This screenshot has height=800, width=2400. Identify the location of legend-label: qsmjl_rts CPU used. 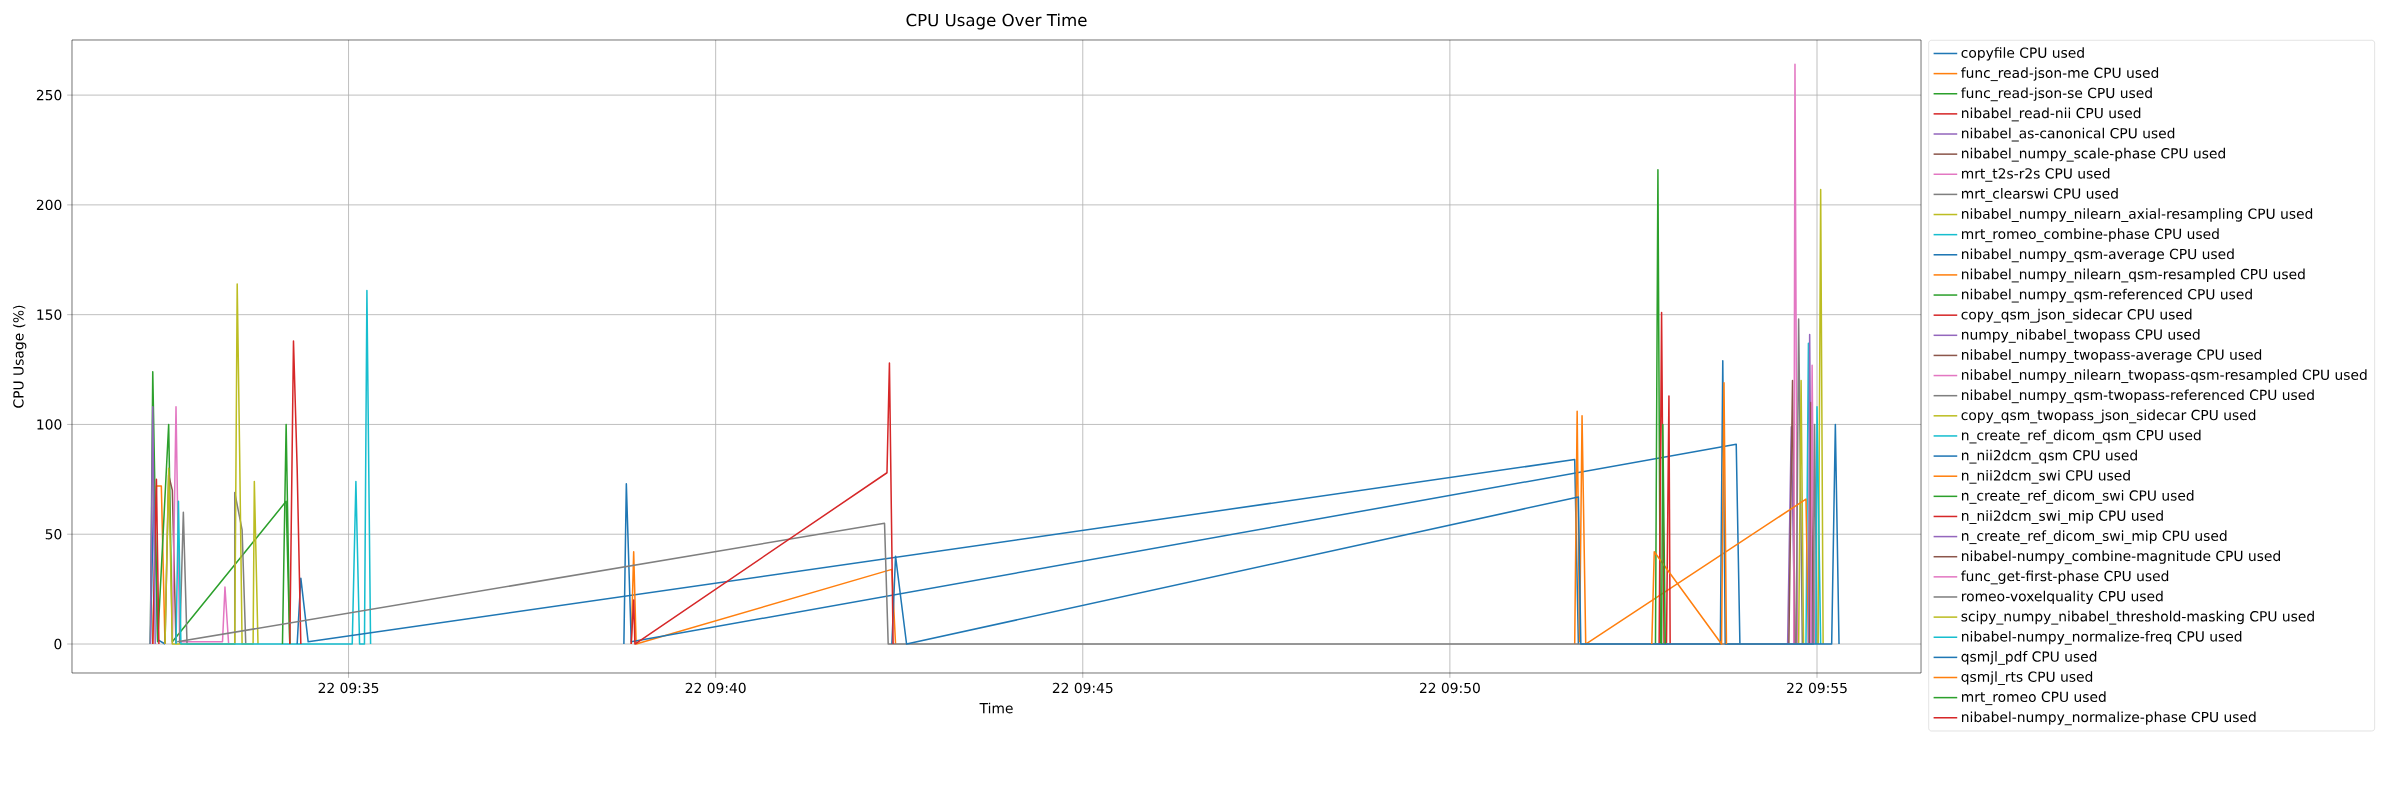
(2027, 678).